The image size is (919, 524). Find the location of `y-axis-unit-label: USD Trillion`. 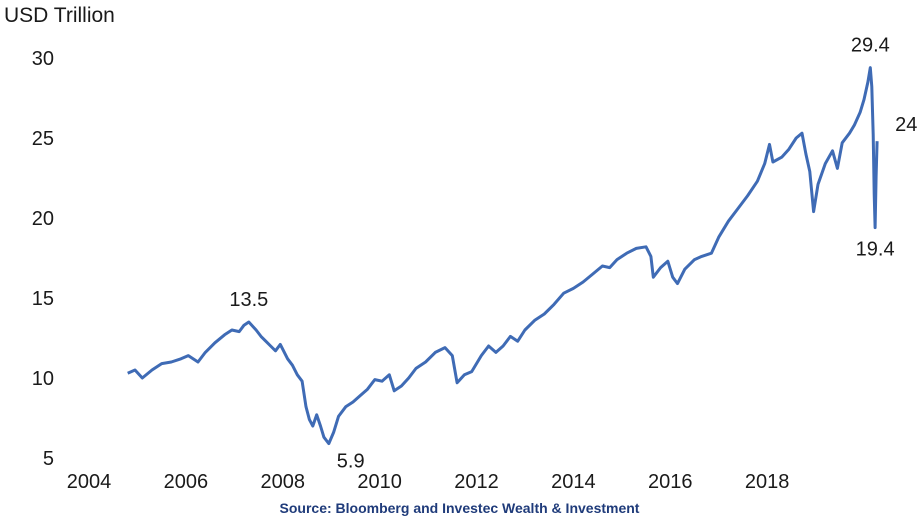

y-axis-unit-label: USD Trillion is located at coordinates (59, 15).